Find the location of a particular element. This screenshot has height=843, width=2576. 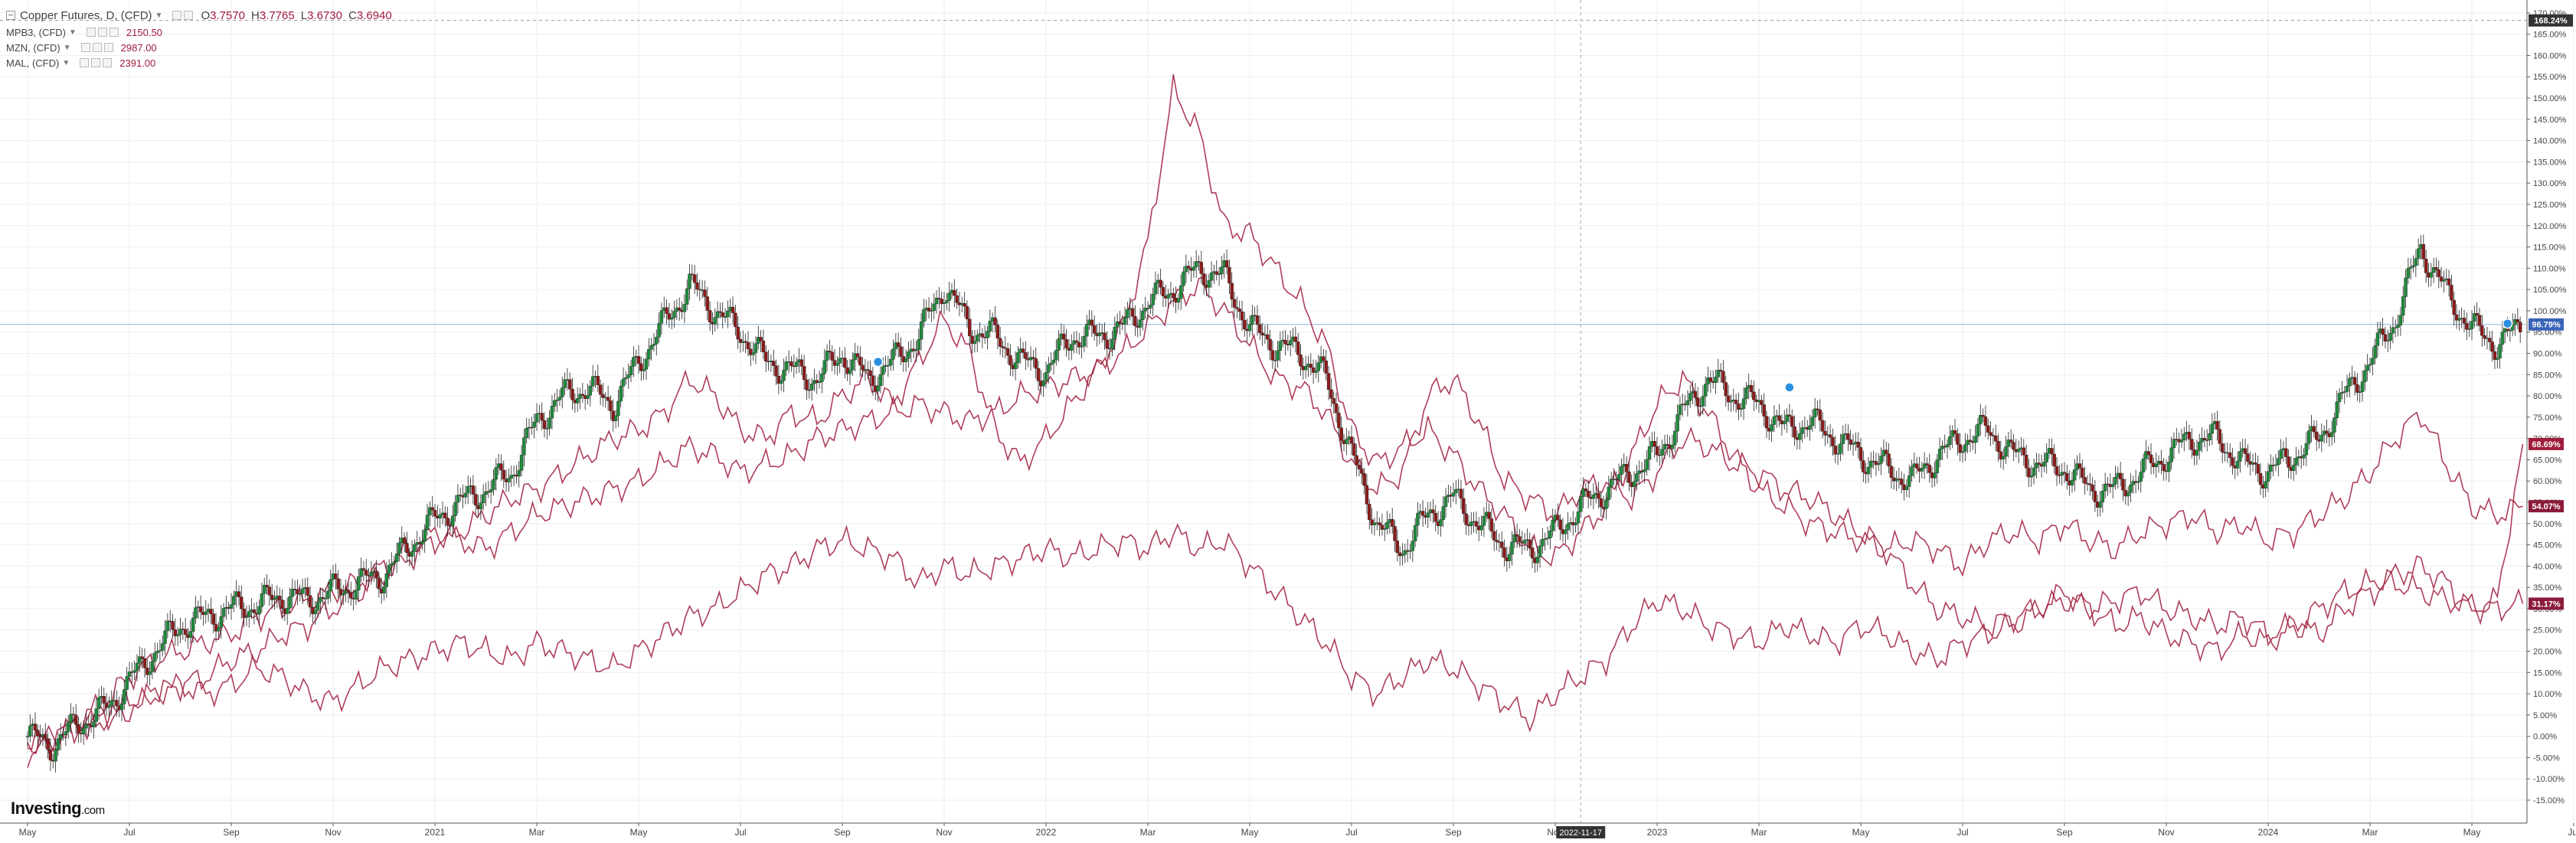

collapse-legend-icon is located at coordinates (10, 15).